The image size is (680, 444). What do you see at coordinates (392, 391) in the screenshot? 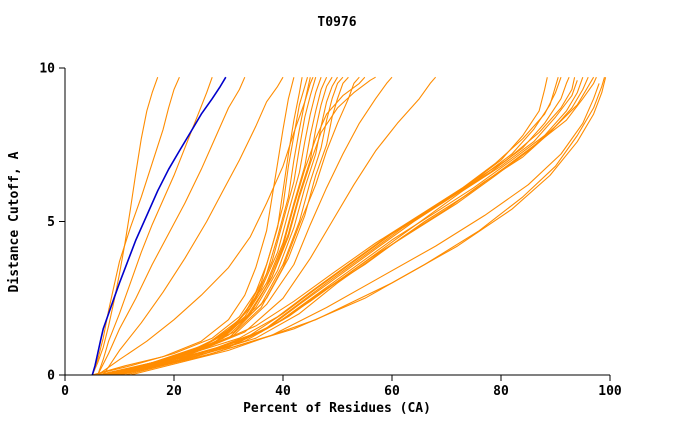
I see `x-tick-label: 60` at bounding box center [392, 391].